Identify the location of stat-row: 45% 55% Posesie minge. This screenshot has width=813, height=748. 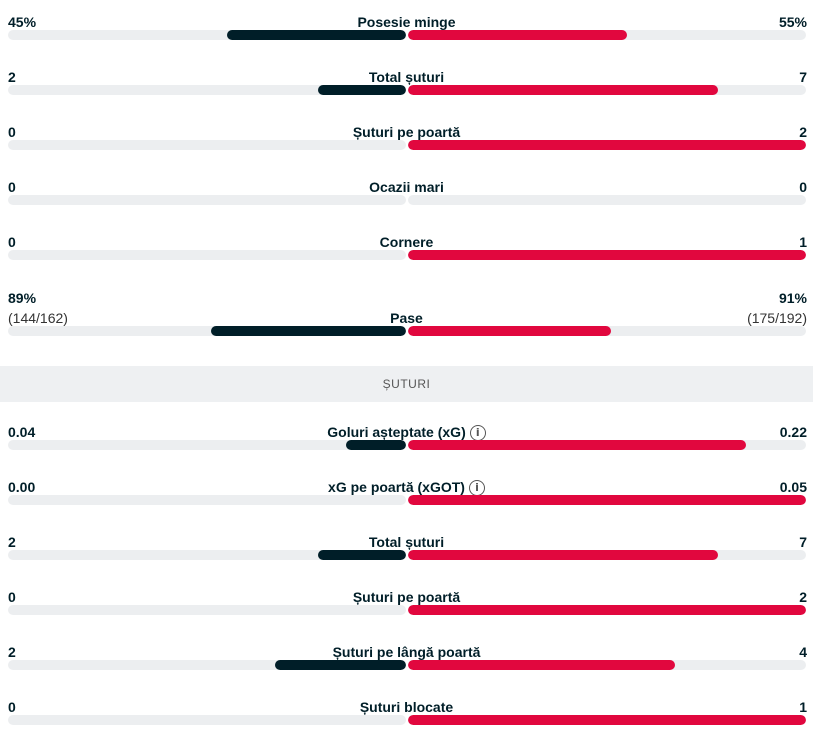
(406, 34).